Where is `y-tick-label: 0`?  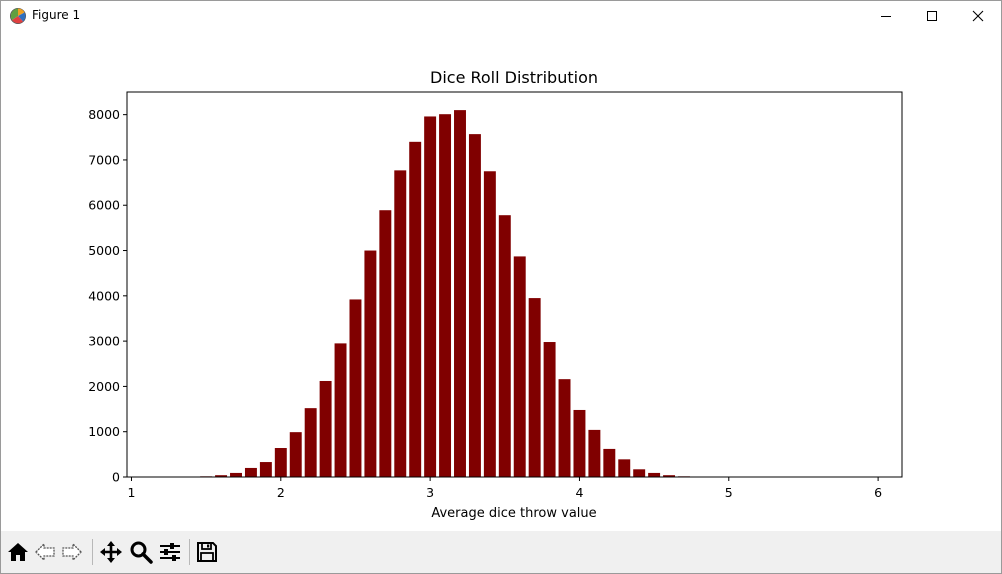 y-tick-label: 0 is located at coordinates (116, 477).